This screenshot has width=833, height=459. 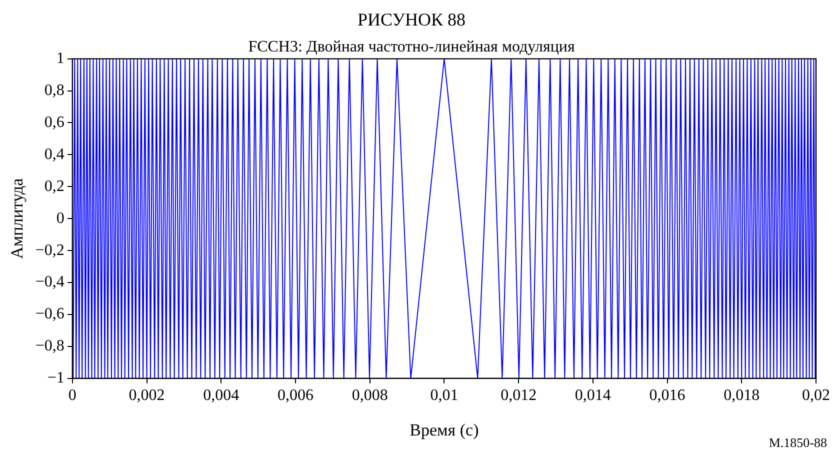 What do you see at coordinates (295, 395) in the screenshot?
I see `x-tick-label: 0,006` at bounding box center [295, 395].